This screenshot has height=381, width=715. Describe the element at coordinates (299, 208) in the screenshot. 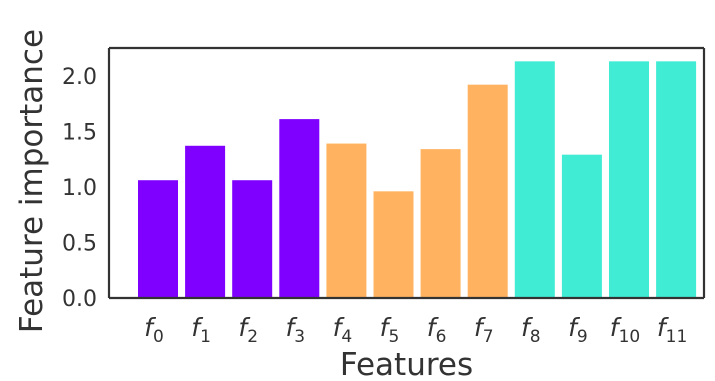

I see `bar-f3` at that location.